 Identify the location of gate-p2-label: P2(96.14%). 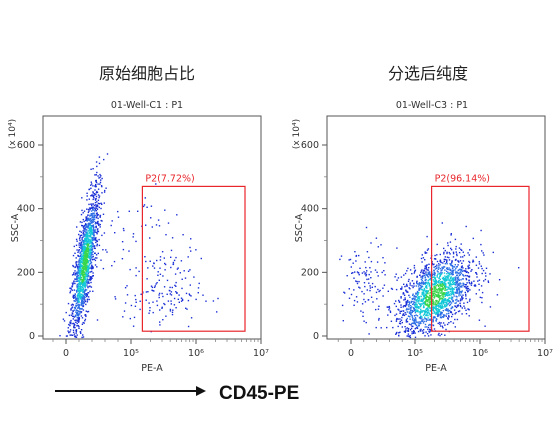
(462, 178).